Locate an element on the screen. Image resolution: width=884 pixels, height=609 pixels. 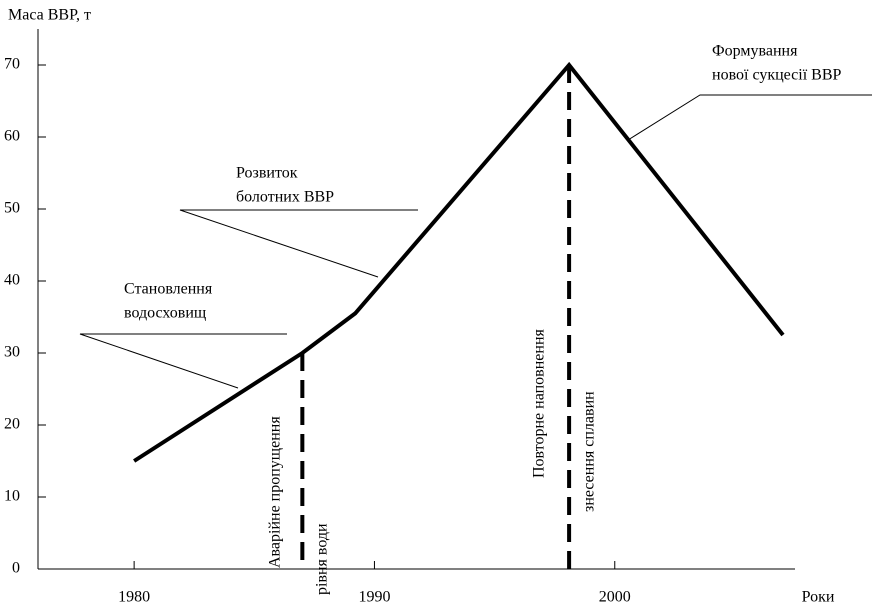
y-tick-label: 10 is located at coordinates (12, 496).